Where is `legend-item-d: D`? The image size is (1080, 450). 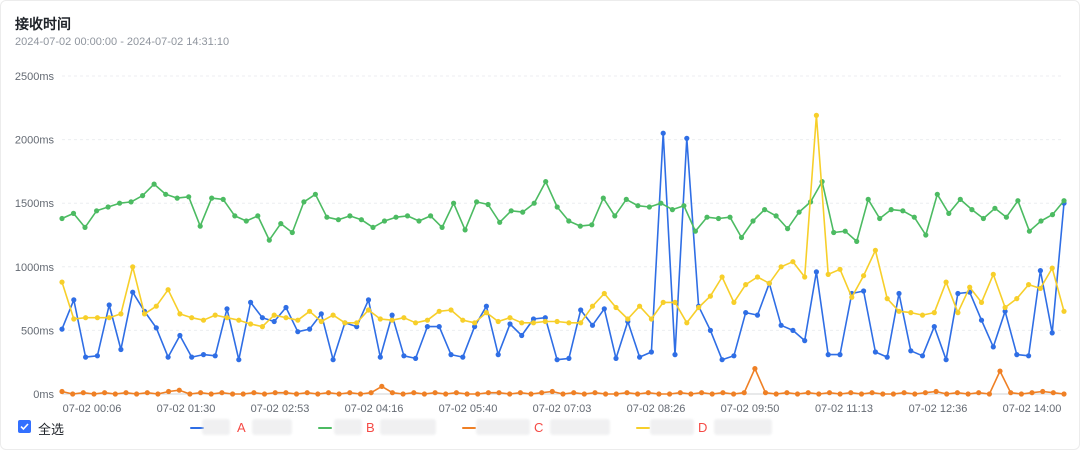 legend-item-d: D is located at coordinates (706, 428).